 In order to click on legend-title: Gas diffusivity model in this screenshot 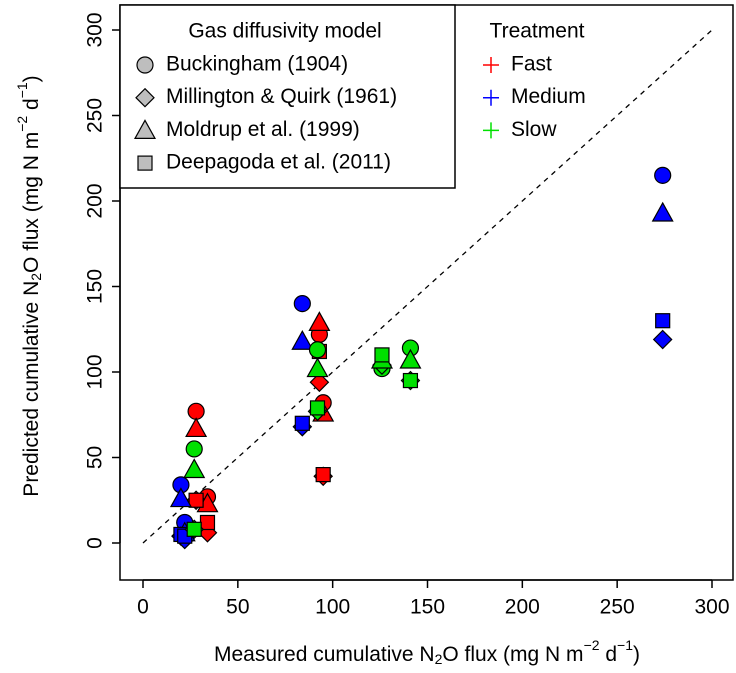, I will do `click(284, 31)`.